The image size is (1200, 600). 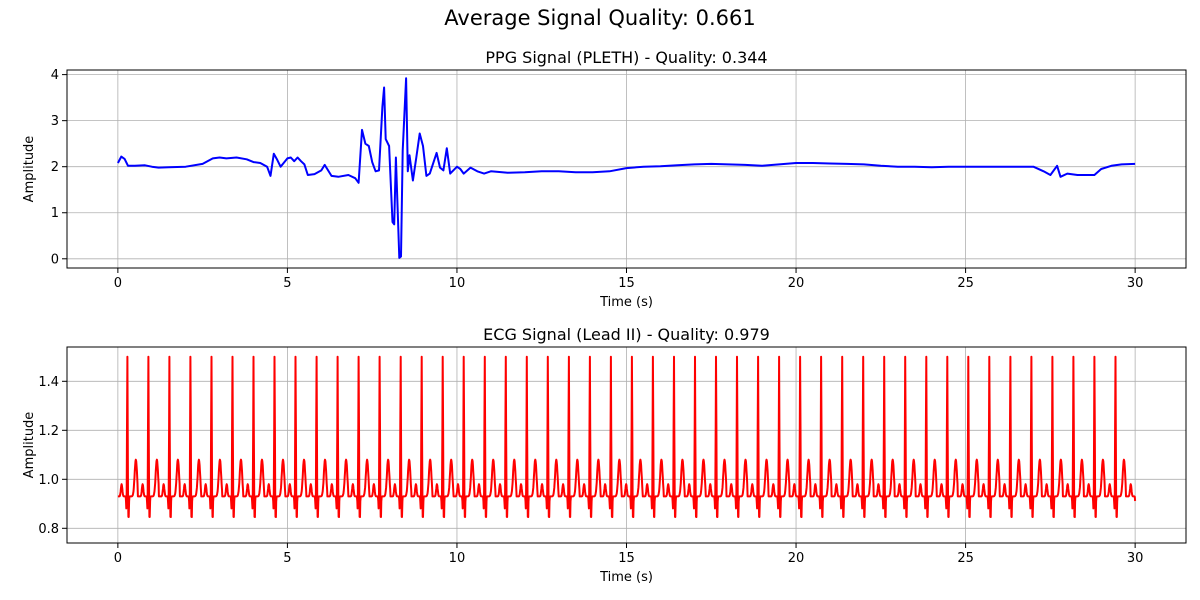 What do you see at coordinates (626, 334) in the screenshot?
I see `subplot-title: ECG Signal (Lead II) - Quality: 0.979` at bounding box center [626, 334].